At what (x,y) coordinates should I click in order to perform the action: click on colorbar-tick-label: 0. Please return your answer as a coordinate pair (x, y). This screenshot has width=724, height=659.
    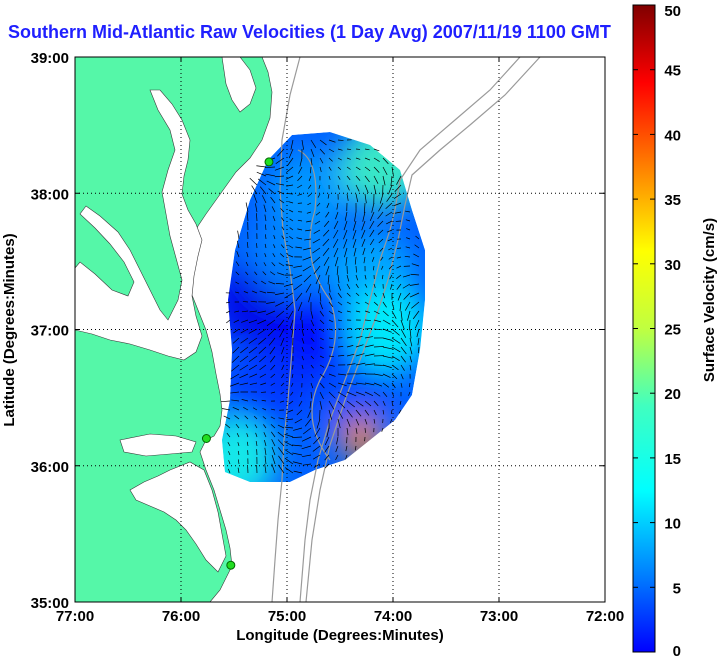
    Looking at the image, I should click on (677, 651).